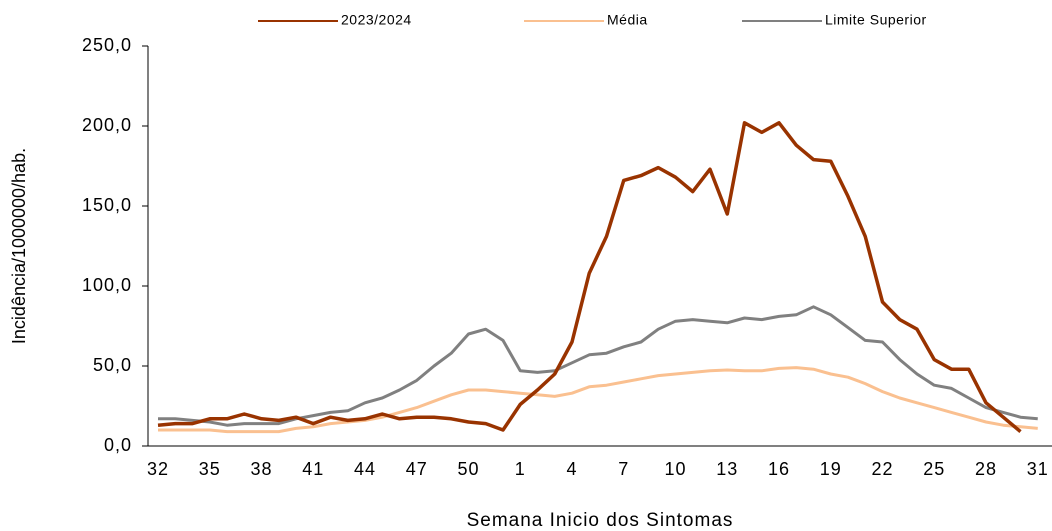 This screenshot has height=531, width=1052. Describe the element at coordinates (107, 125) in the screenshot. I see `y-tick-label: 200,0` at that location.